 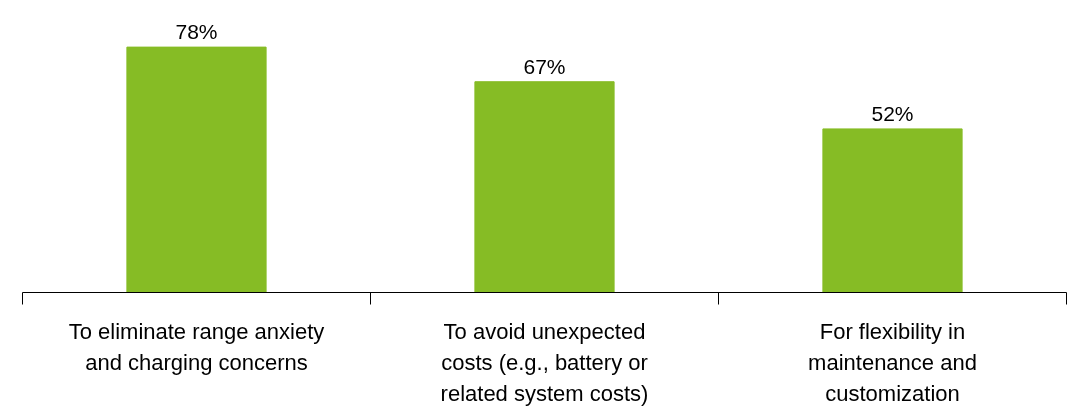 I want to click on x-tick-label: To eliminate range anxiety and charging concerns, so click(x=196, y=346).